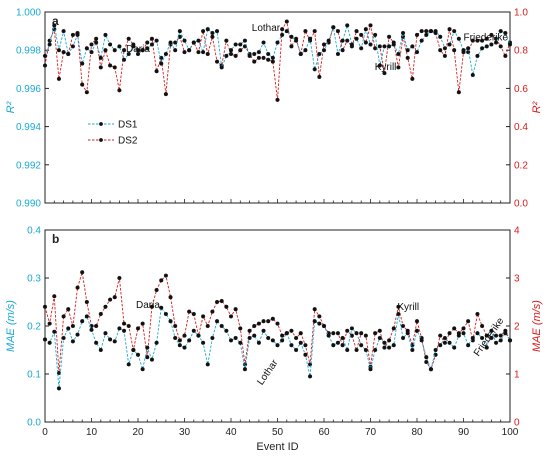  What do you see at coordinates (34, 231) in the screenshot?
I see `left-tick-label: 0.4` at bounding box center [34, 231].